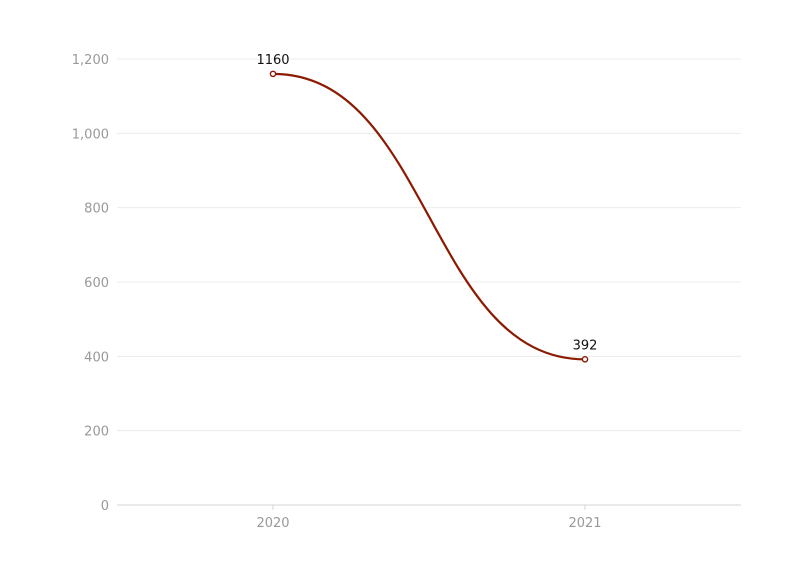 This screenshot has height=564, width=800. What do you see at coordinates (96, 283) in the screenshot?
I see `y-tick-label: 600` at bounding box center [96, 283].